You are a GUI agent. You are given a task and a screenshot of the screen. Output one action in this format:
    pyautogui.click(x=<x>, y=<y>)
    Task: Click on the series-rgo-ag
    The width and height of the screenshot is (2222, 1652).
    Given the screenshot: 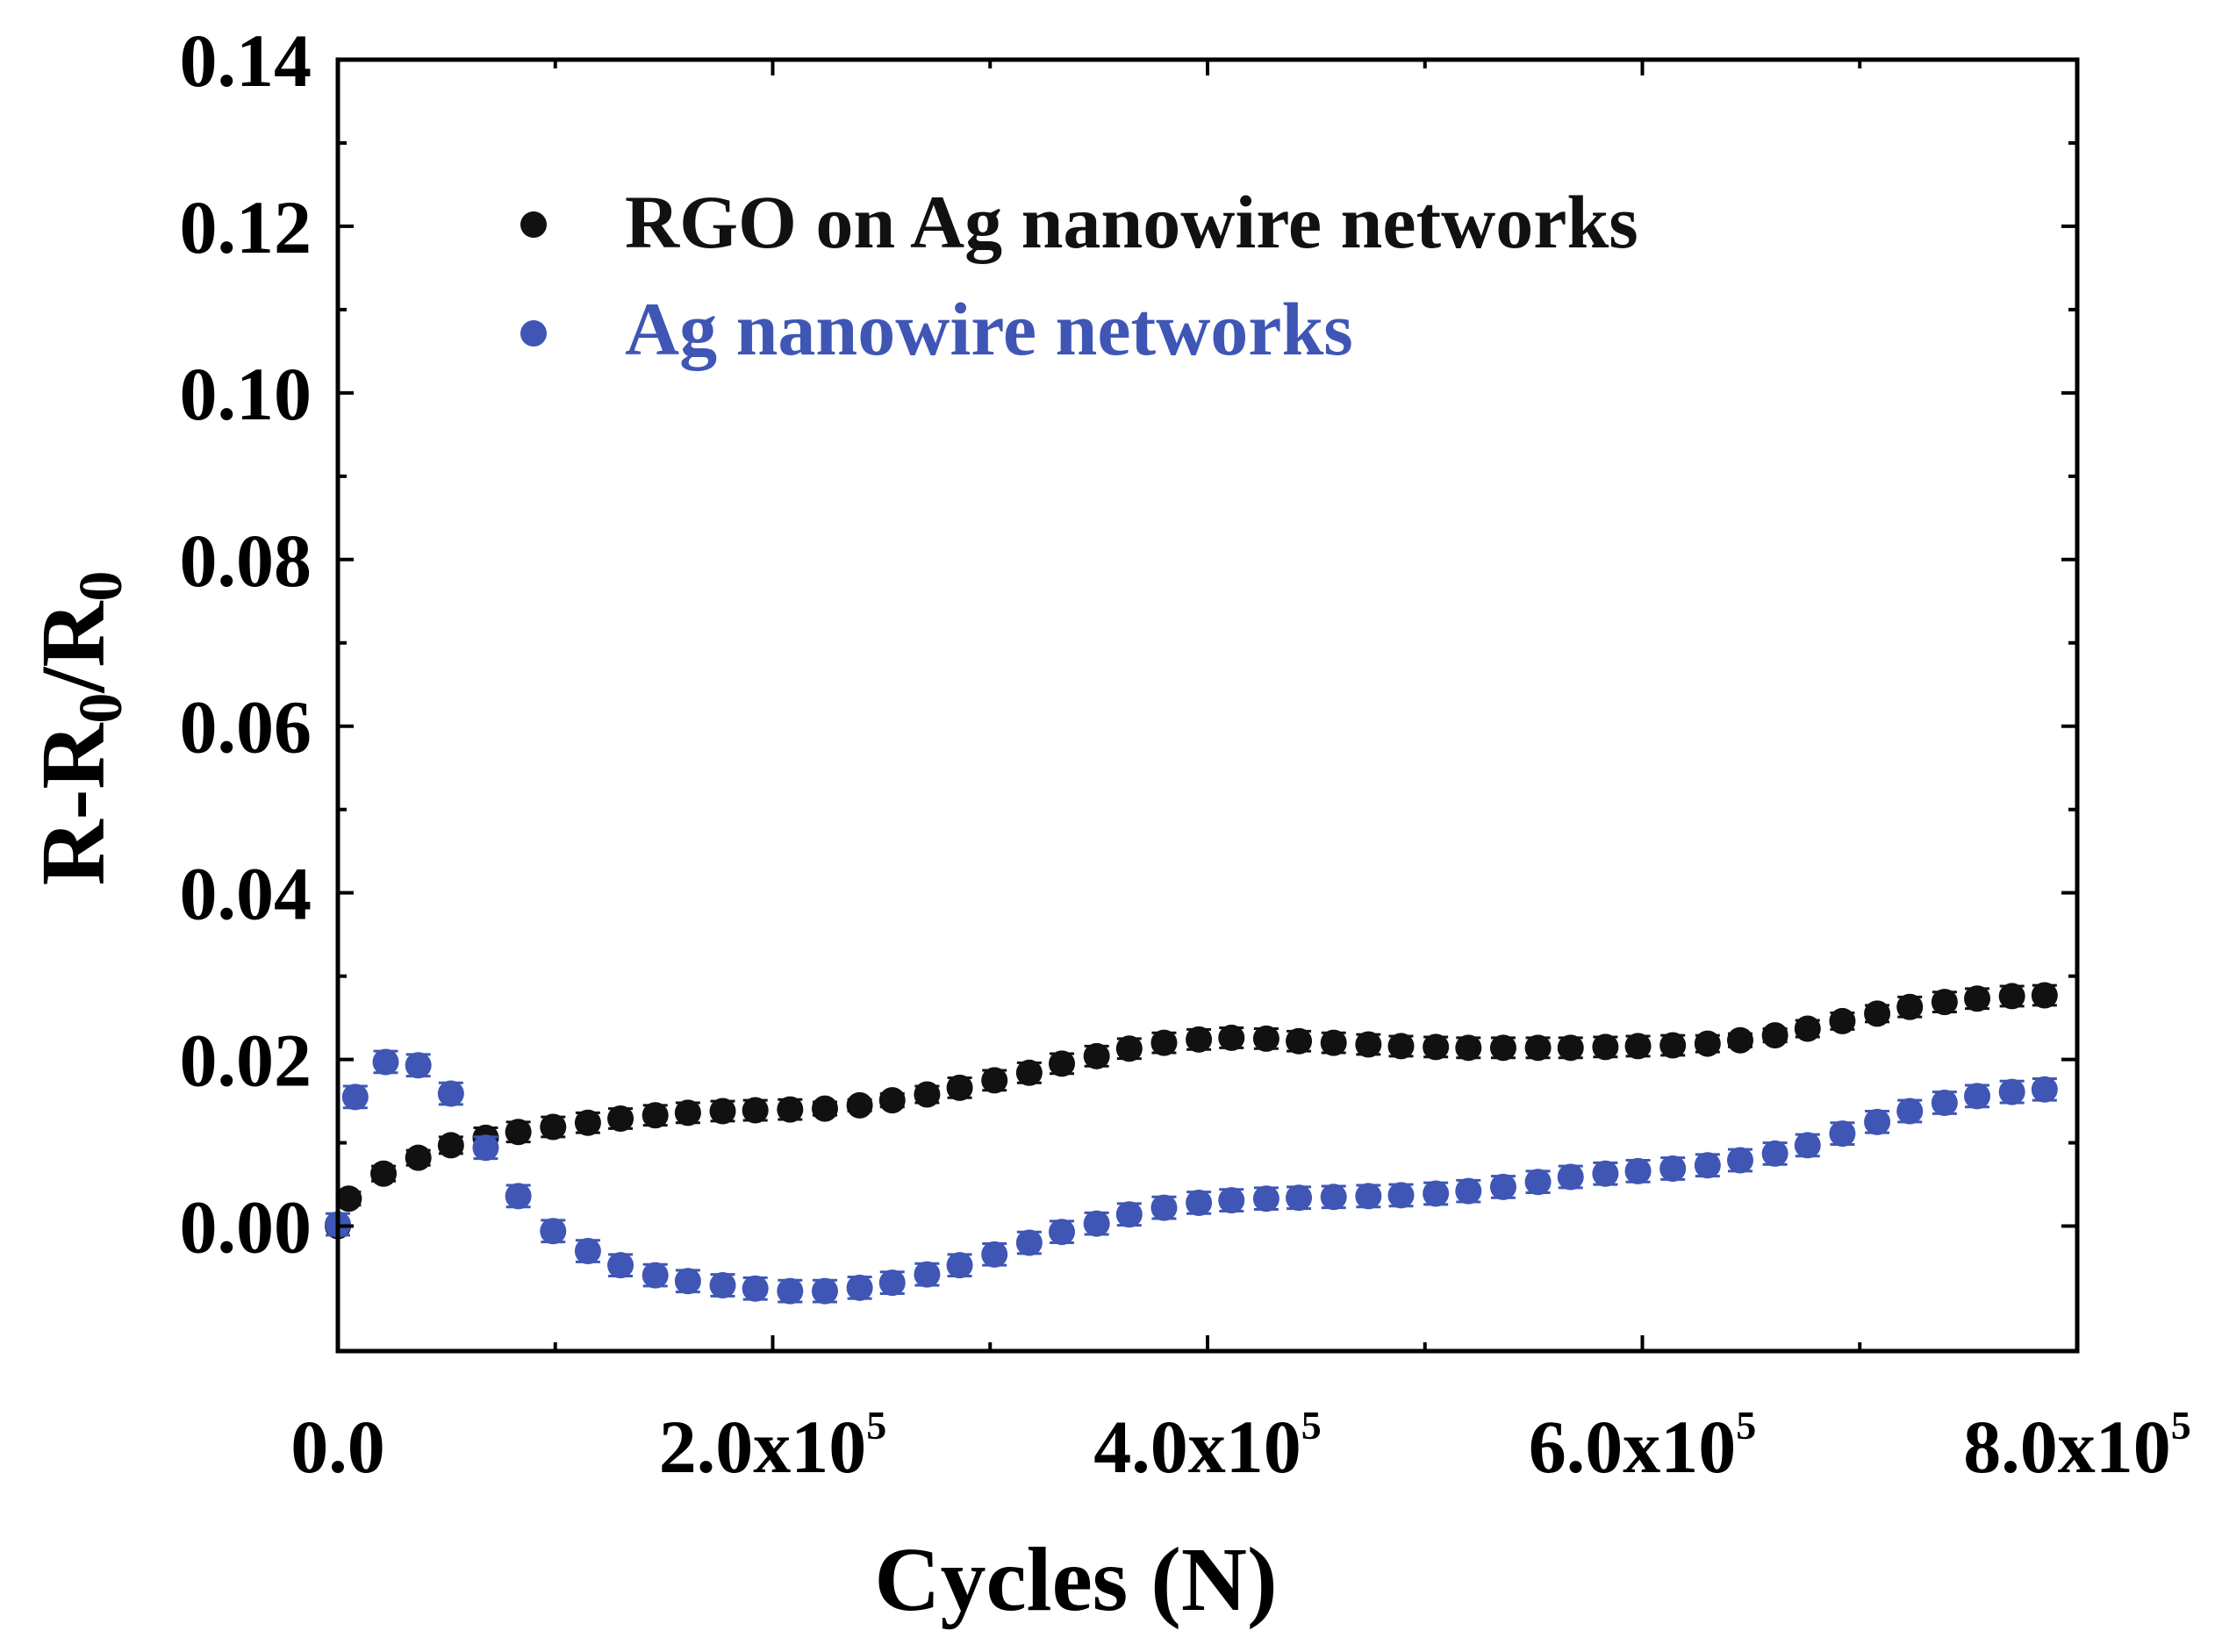 What is the action you would take?
    pyautogui.click(x=1191, y=1111)
    